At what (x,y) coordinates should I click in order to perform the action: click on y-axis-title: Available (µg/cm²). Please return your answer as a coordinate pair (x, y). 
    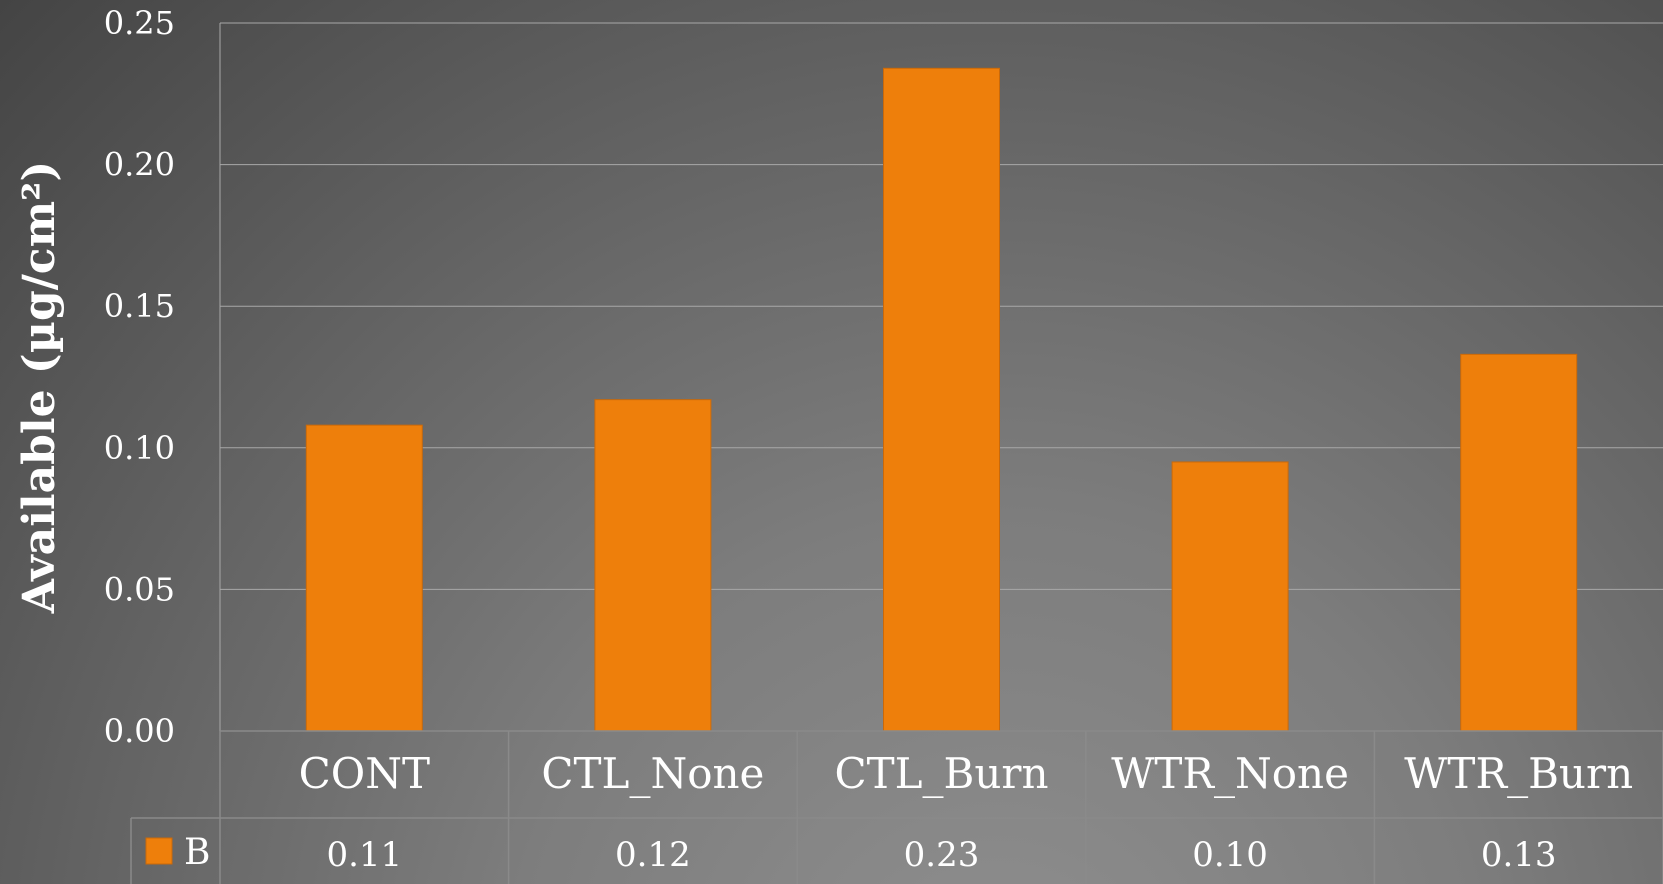
    Looking at the image, I should click on (39, 387).